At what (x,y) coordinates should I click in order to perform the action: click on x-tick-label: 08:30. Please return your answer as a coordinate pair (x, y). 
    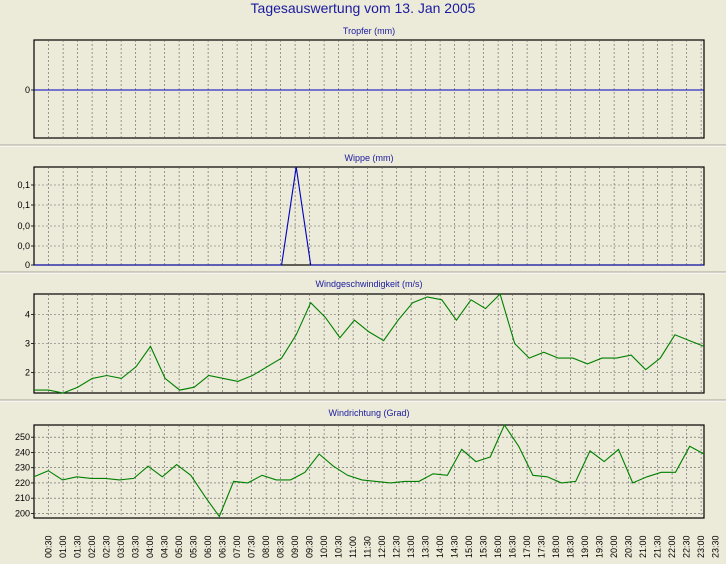
    Looking at the image, I should click on (281, 546).